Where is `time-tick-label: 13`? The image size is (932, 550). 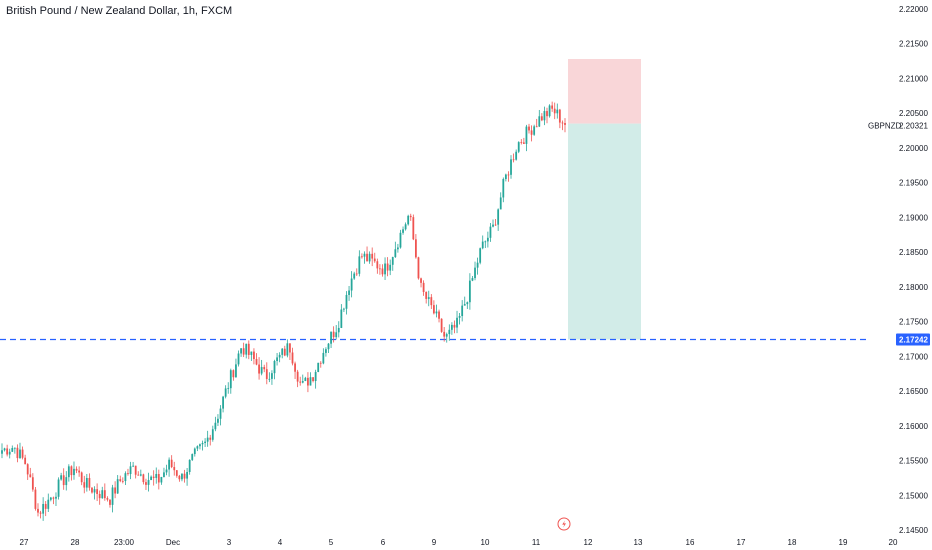
time-tick-label: 13 is located at coordinates (638, 542).